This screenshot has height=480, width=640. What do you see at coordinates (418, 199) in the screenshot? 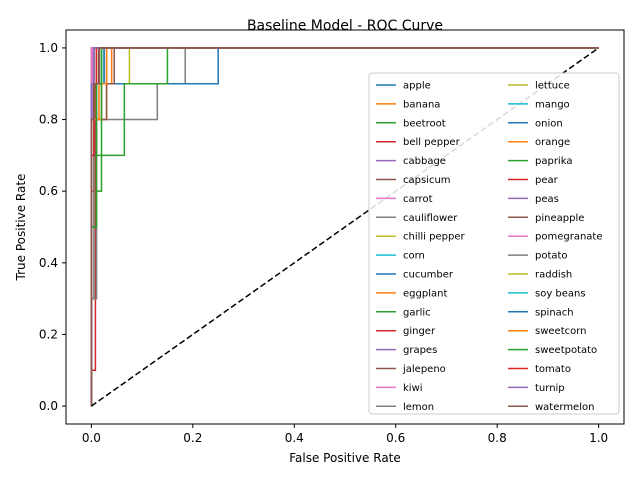
I see `legend-label: carrot` at bounding box center [418, 199].